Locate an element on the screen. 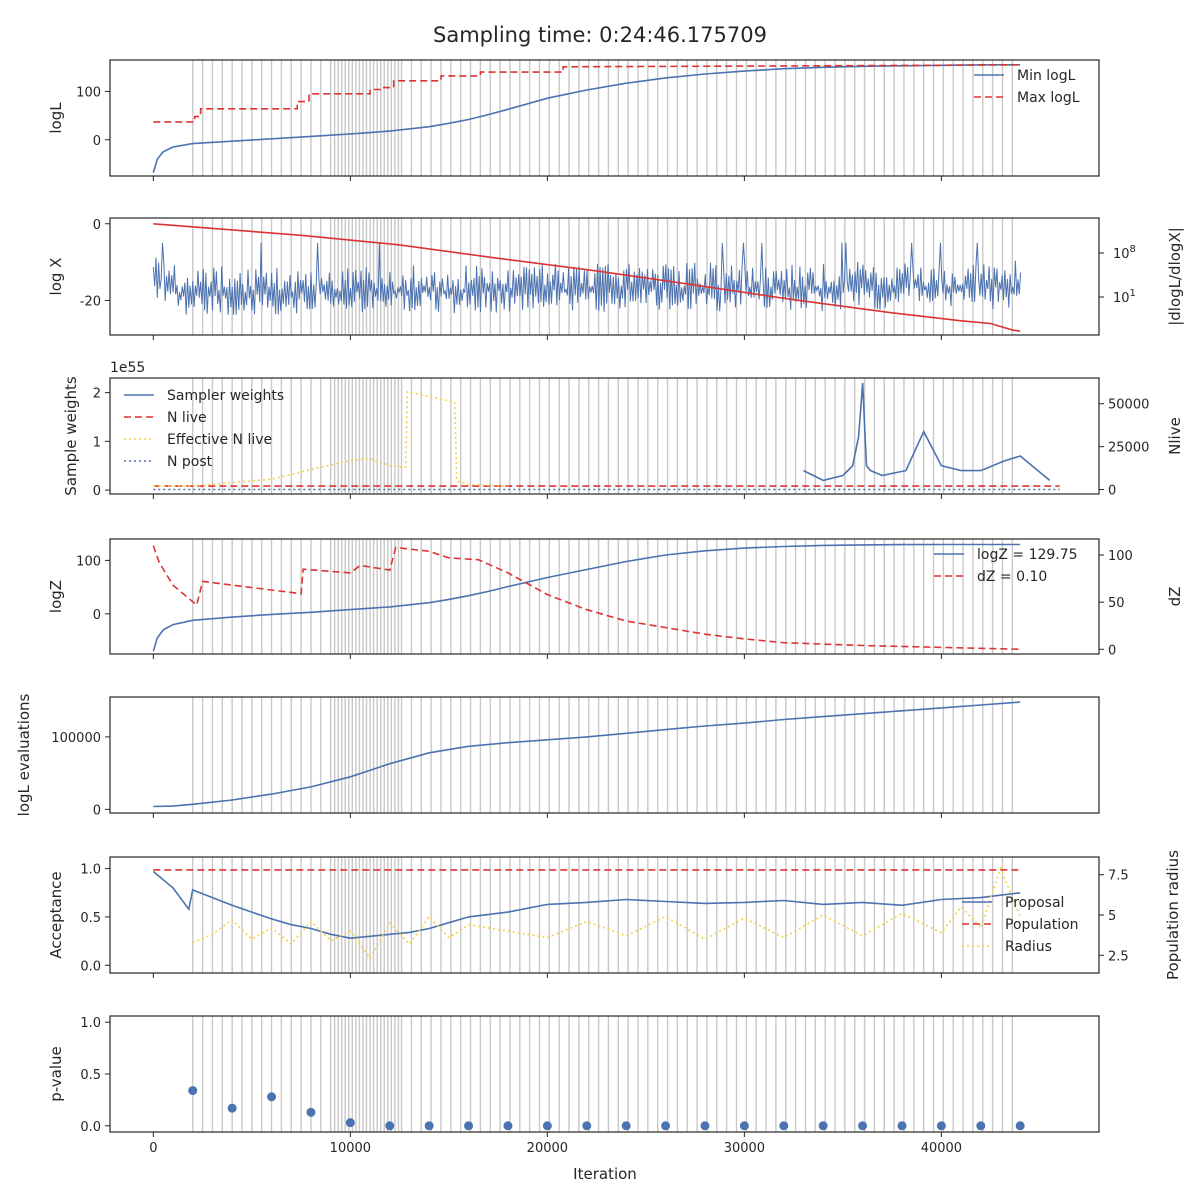  panel-logZ: 0 100 0 50 100 logZ dZ logZ = 129.75 dZ = 0.10 is located at coordinates (615, 598).